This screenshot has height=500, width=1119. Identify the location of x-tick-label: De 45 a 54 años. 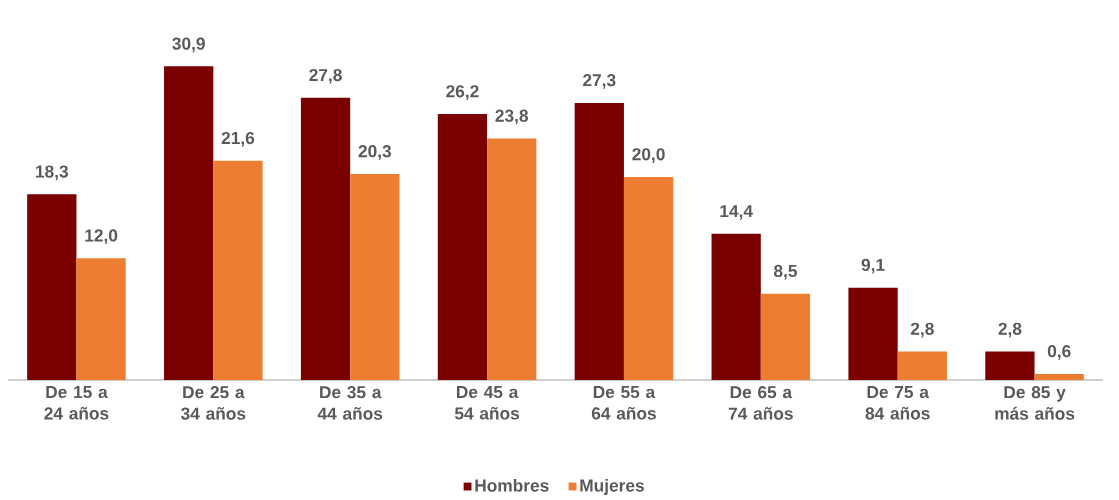
(487, 403).